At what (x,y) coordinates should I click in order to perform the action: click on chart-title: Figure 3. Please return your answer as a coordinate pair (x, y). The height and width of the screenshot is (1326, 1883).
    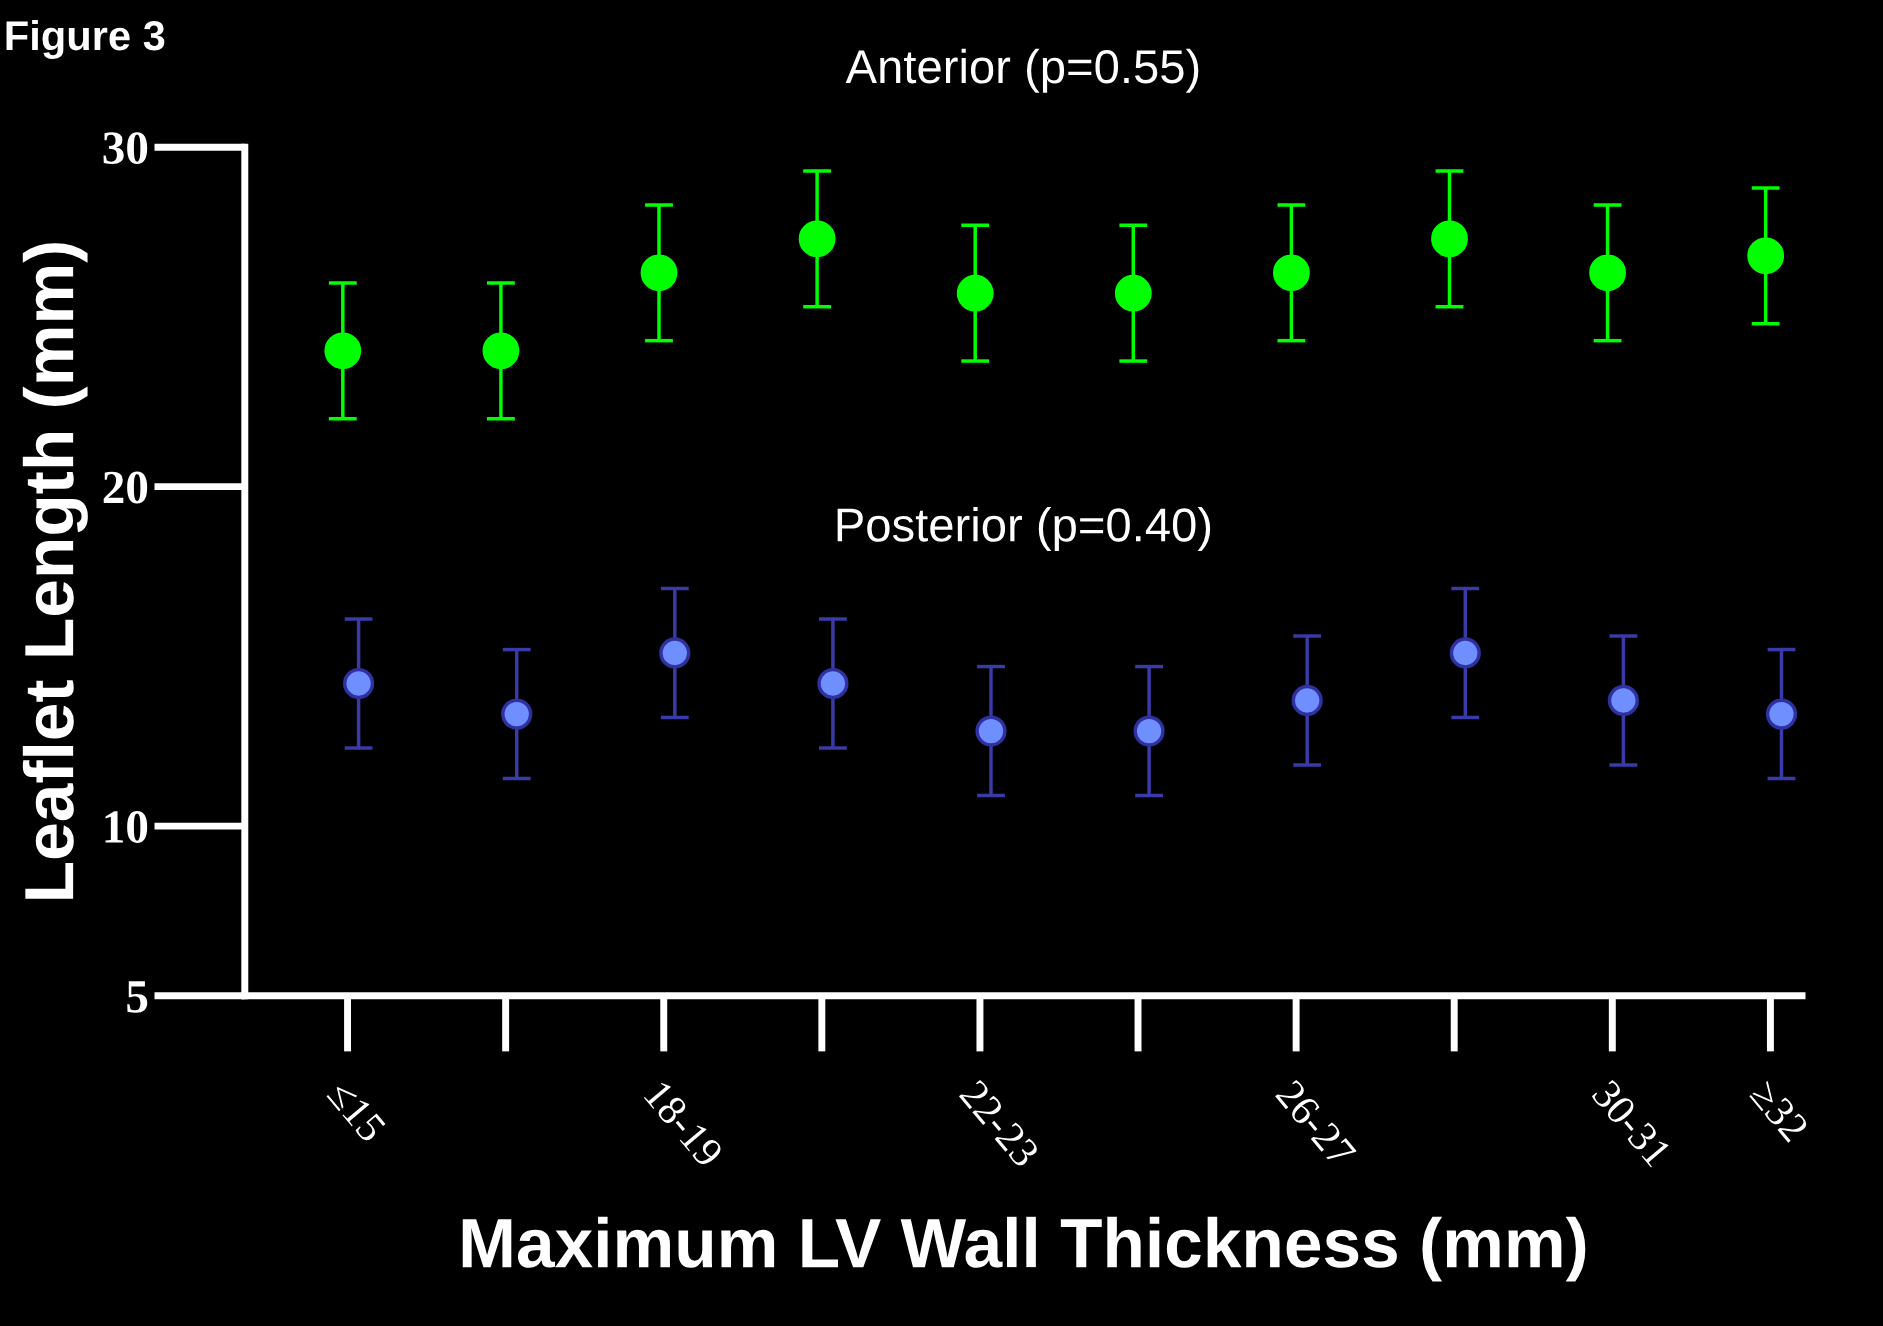
    Looking at the image, I should click on (85, 39).